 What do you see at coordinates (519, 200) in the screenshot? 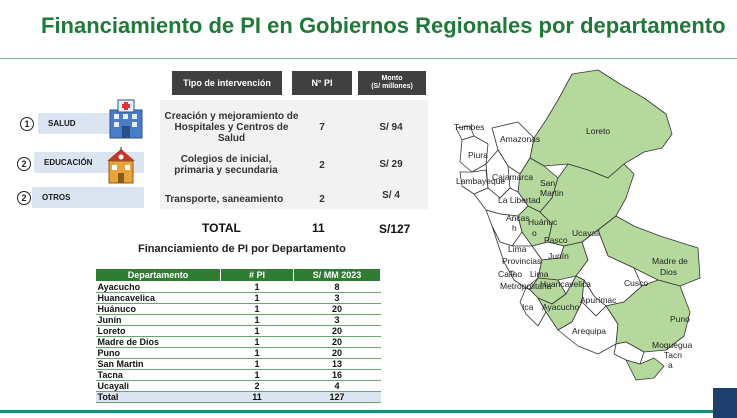
I see `map-label-la-libertad: La Libertad` at bounding box center [519, 200].